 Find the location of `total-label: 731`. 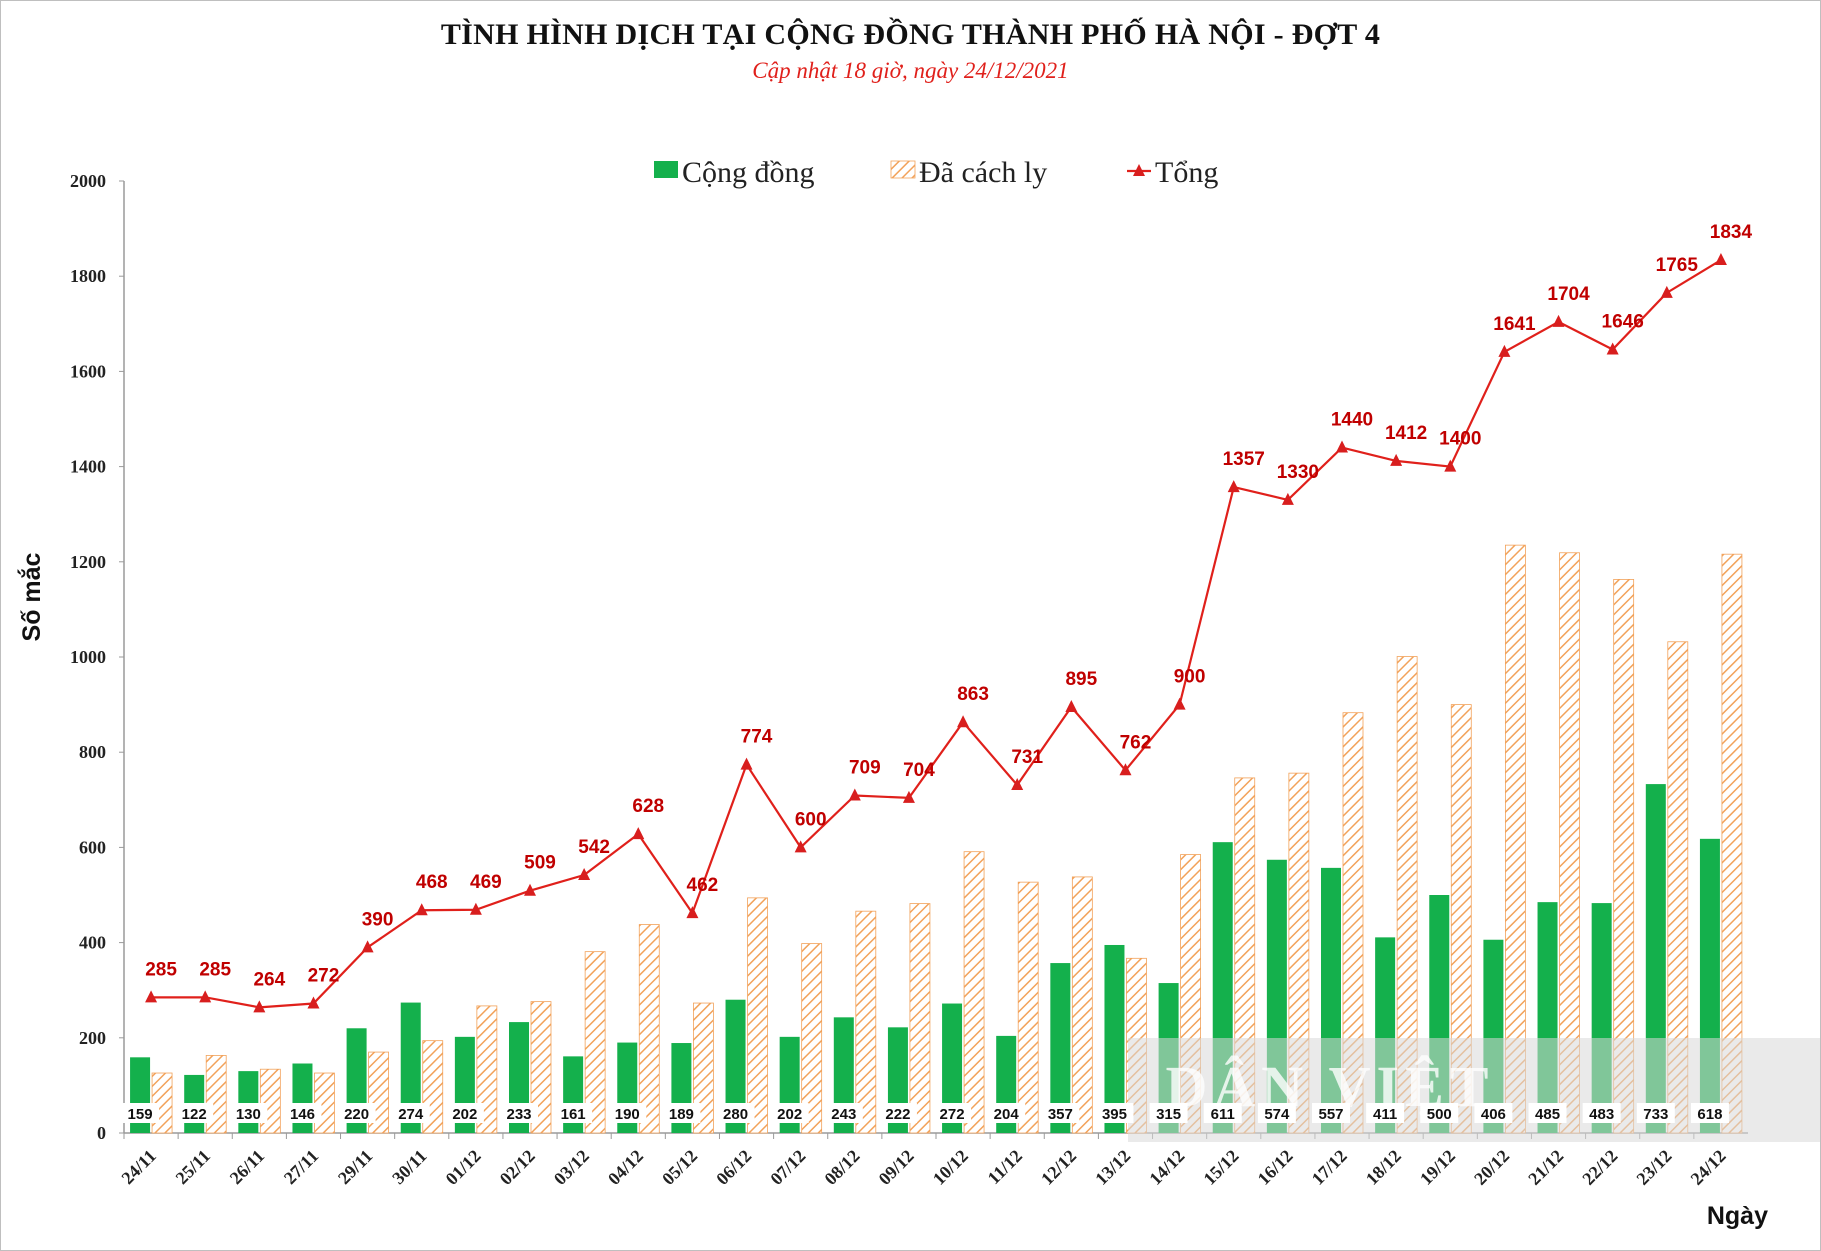

total-label: 731 is located at coordinates (1027, 757).